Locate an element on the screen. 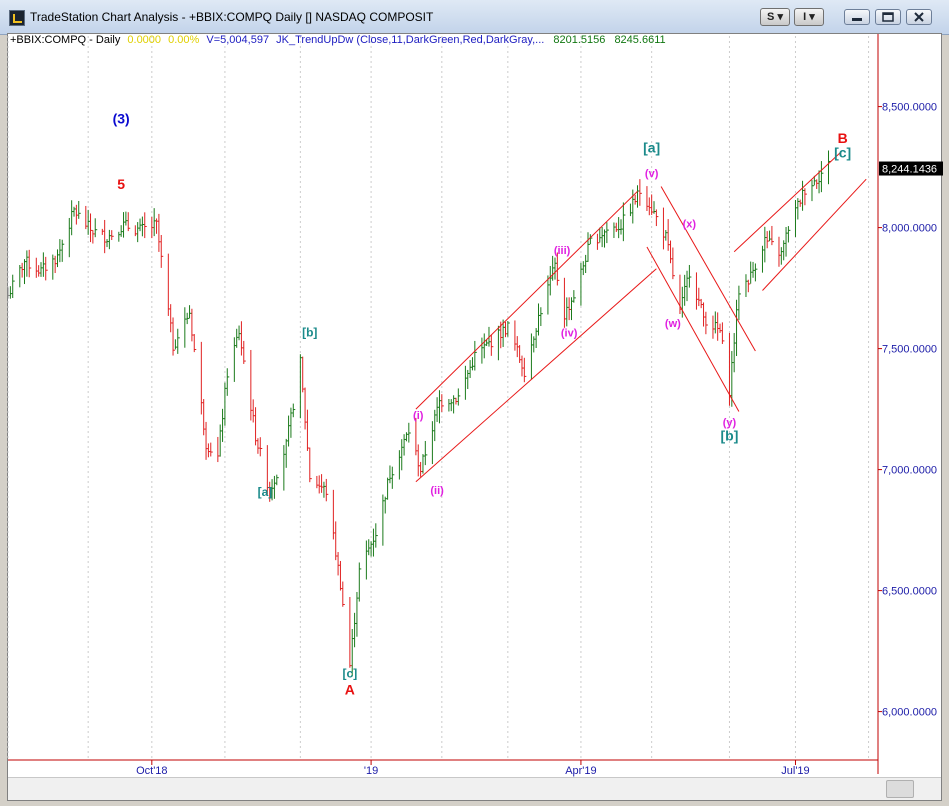  channel-a-lower is located at coordinates (536, 375).